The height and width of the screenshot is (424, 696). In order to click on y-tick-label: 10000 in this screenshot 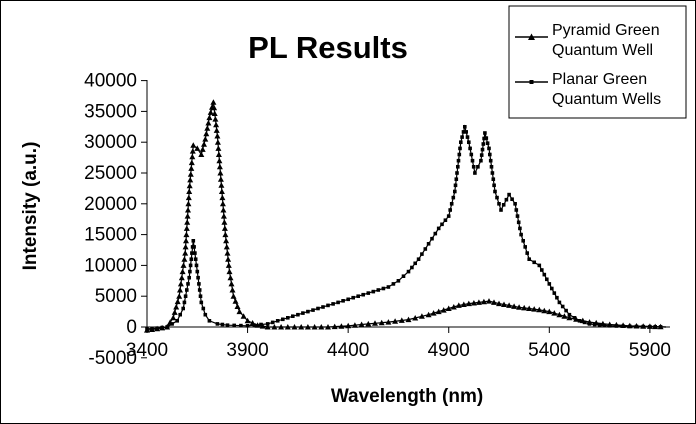, I will do `click(110, 265)`.